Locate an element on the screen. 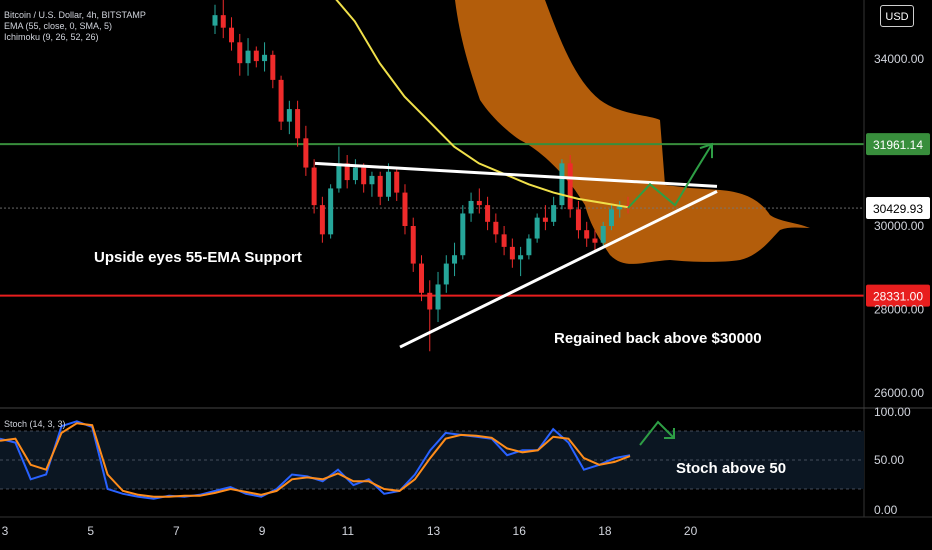 The height and width of the screenshot is (550, 932). stoch-arrowhead is located at coordinates (669, 433).